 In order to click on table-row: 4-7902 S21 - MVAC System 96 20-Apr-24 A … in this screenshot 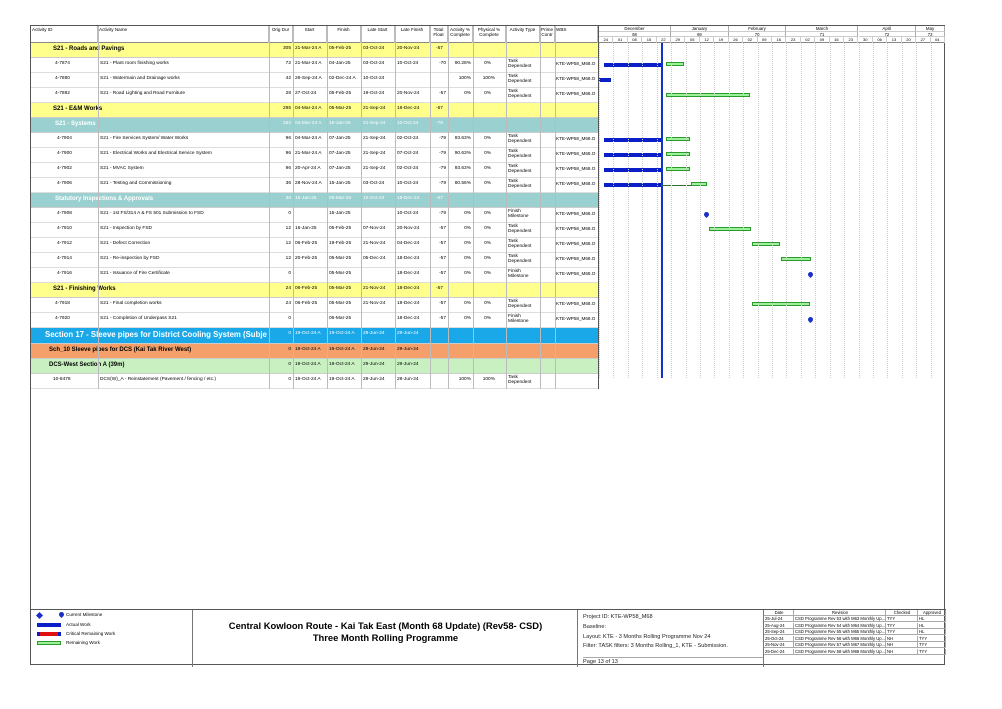, I will do `click(314, 170)`.